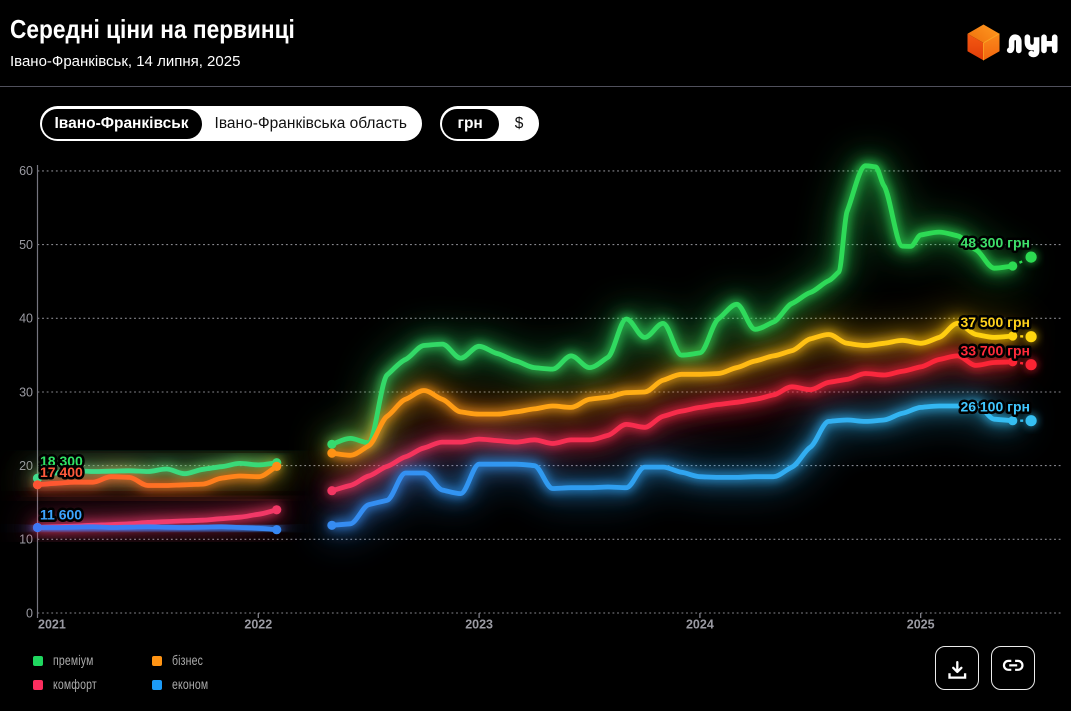 This screenshot has height=711, width=1071. What do you see at coordinates (26, 319) in the screenshot?
I see `svg-text: 40` at bounding box center [26, 319].